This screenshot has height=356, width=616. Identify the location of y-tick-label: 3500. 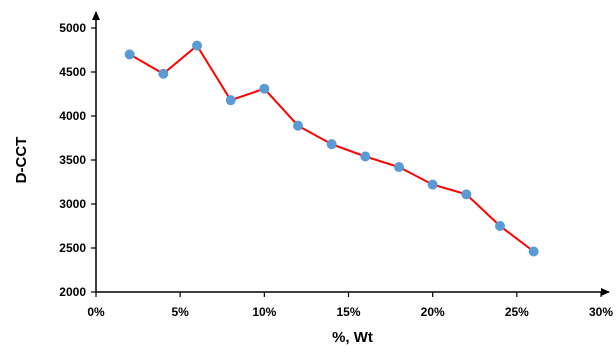
(72, 160).